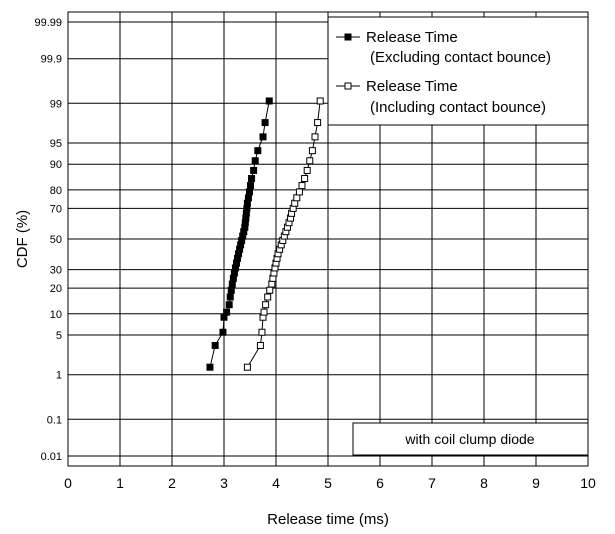 The height and width of the screenshot is (534, 615). Describe the element at coordinates (412, 86) in the screenshot. I see `legend-label-including: Release Time` at that location.